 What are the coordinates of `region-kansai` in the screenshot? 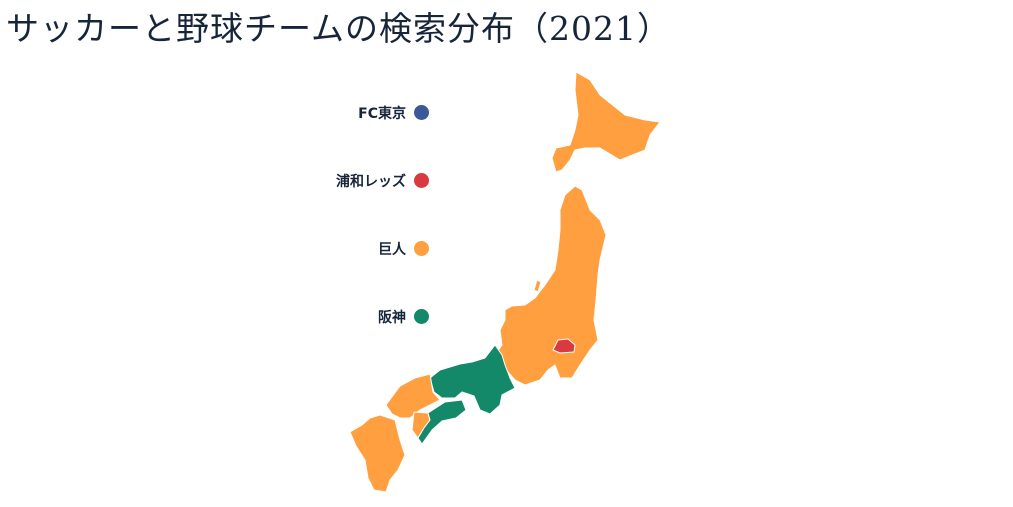 It's located at (472, 379).